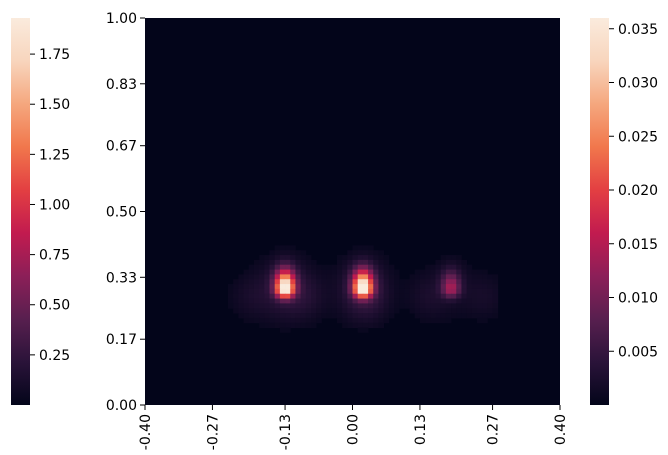  What do you see at coordinates (54, 105) in the screenshot?
I see `colorbar-tick-label: 1.50` at bounding box center [54, 105].